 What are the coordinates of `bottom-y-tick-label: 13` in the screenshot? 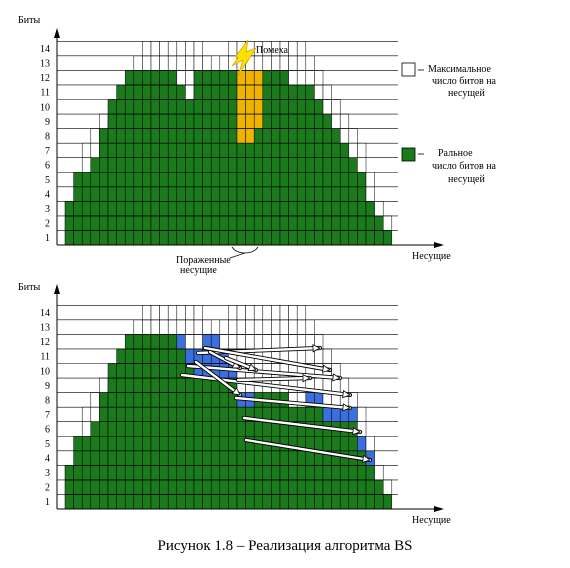 It's located at (45, 328).